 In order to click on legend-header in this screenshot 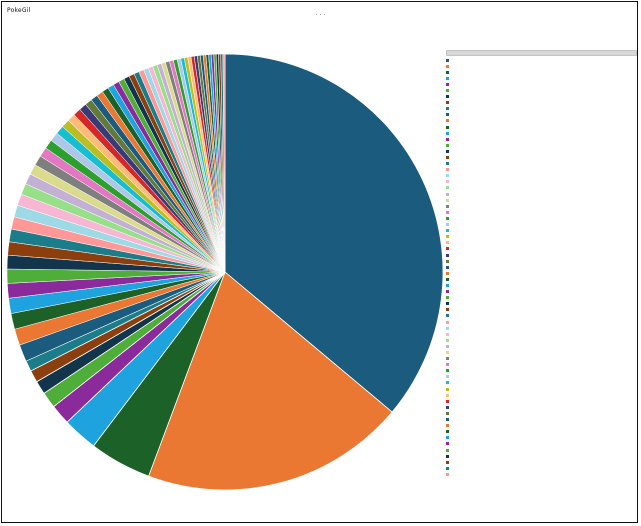, I will do `click(541, 53)`.